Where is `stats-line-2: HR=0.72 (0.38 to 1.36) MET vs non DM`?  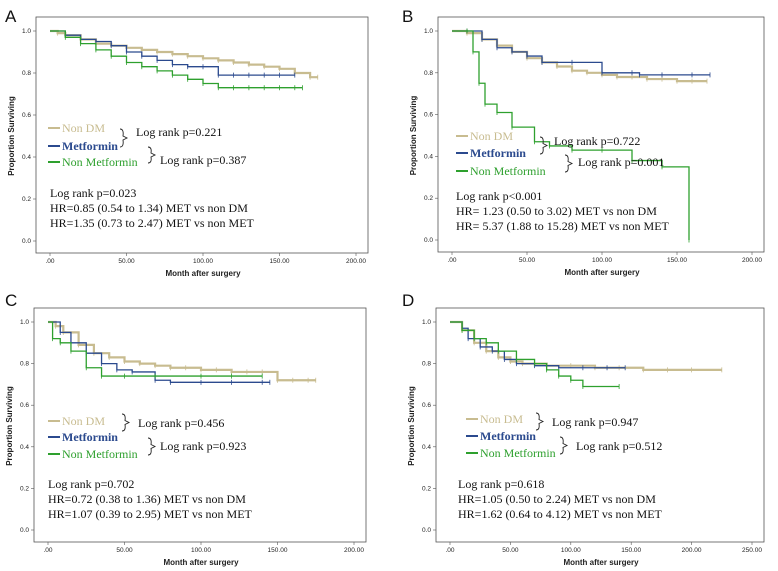 stats-line-2: HR=0.72 (0.38 to 1.36) MET vs non DM is located at coordinates (147, 499).